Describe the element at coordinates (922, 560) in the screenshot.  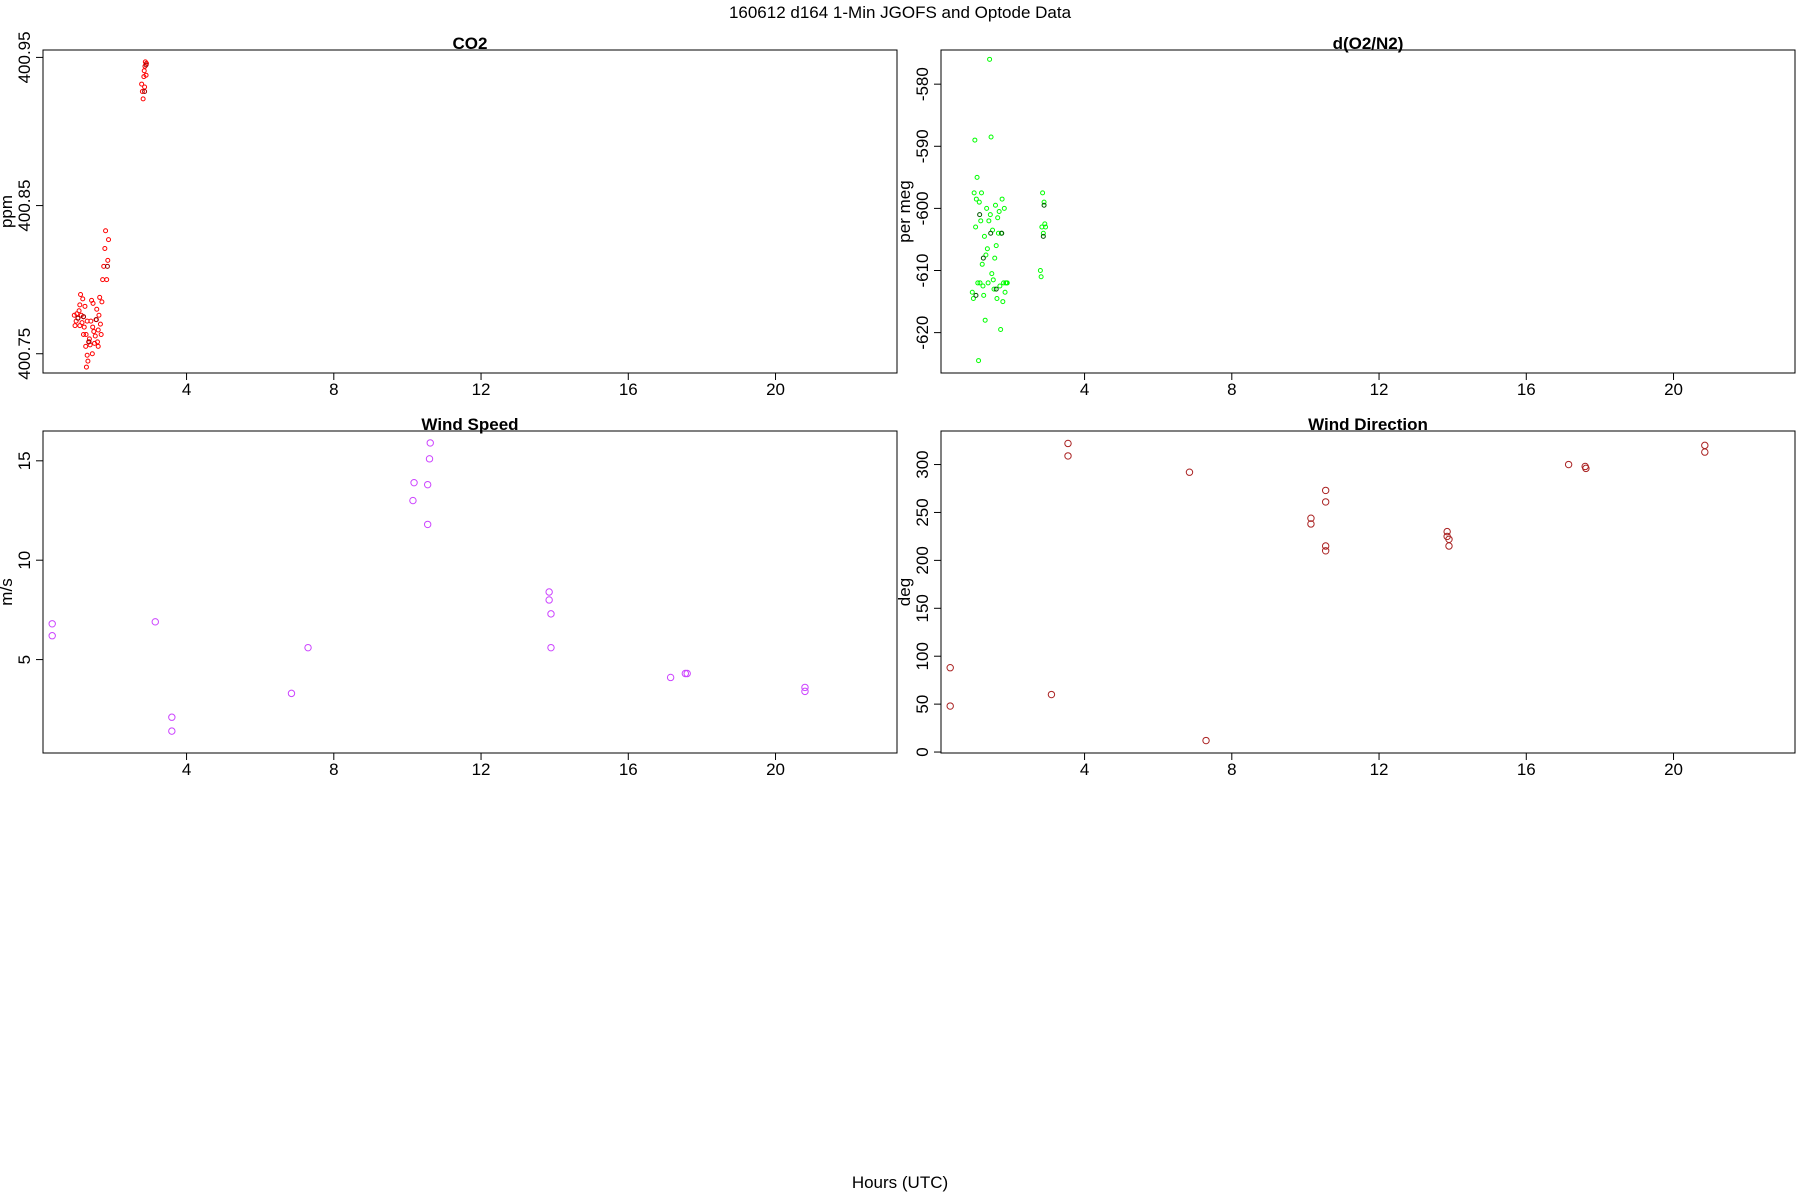
I see `y-tick-label: 200` at that location.